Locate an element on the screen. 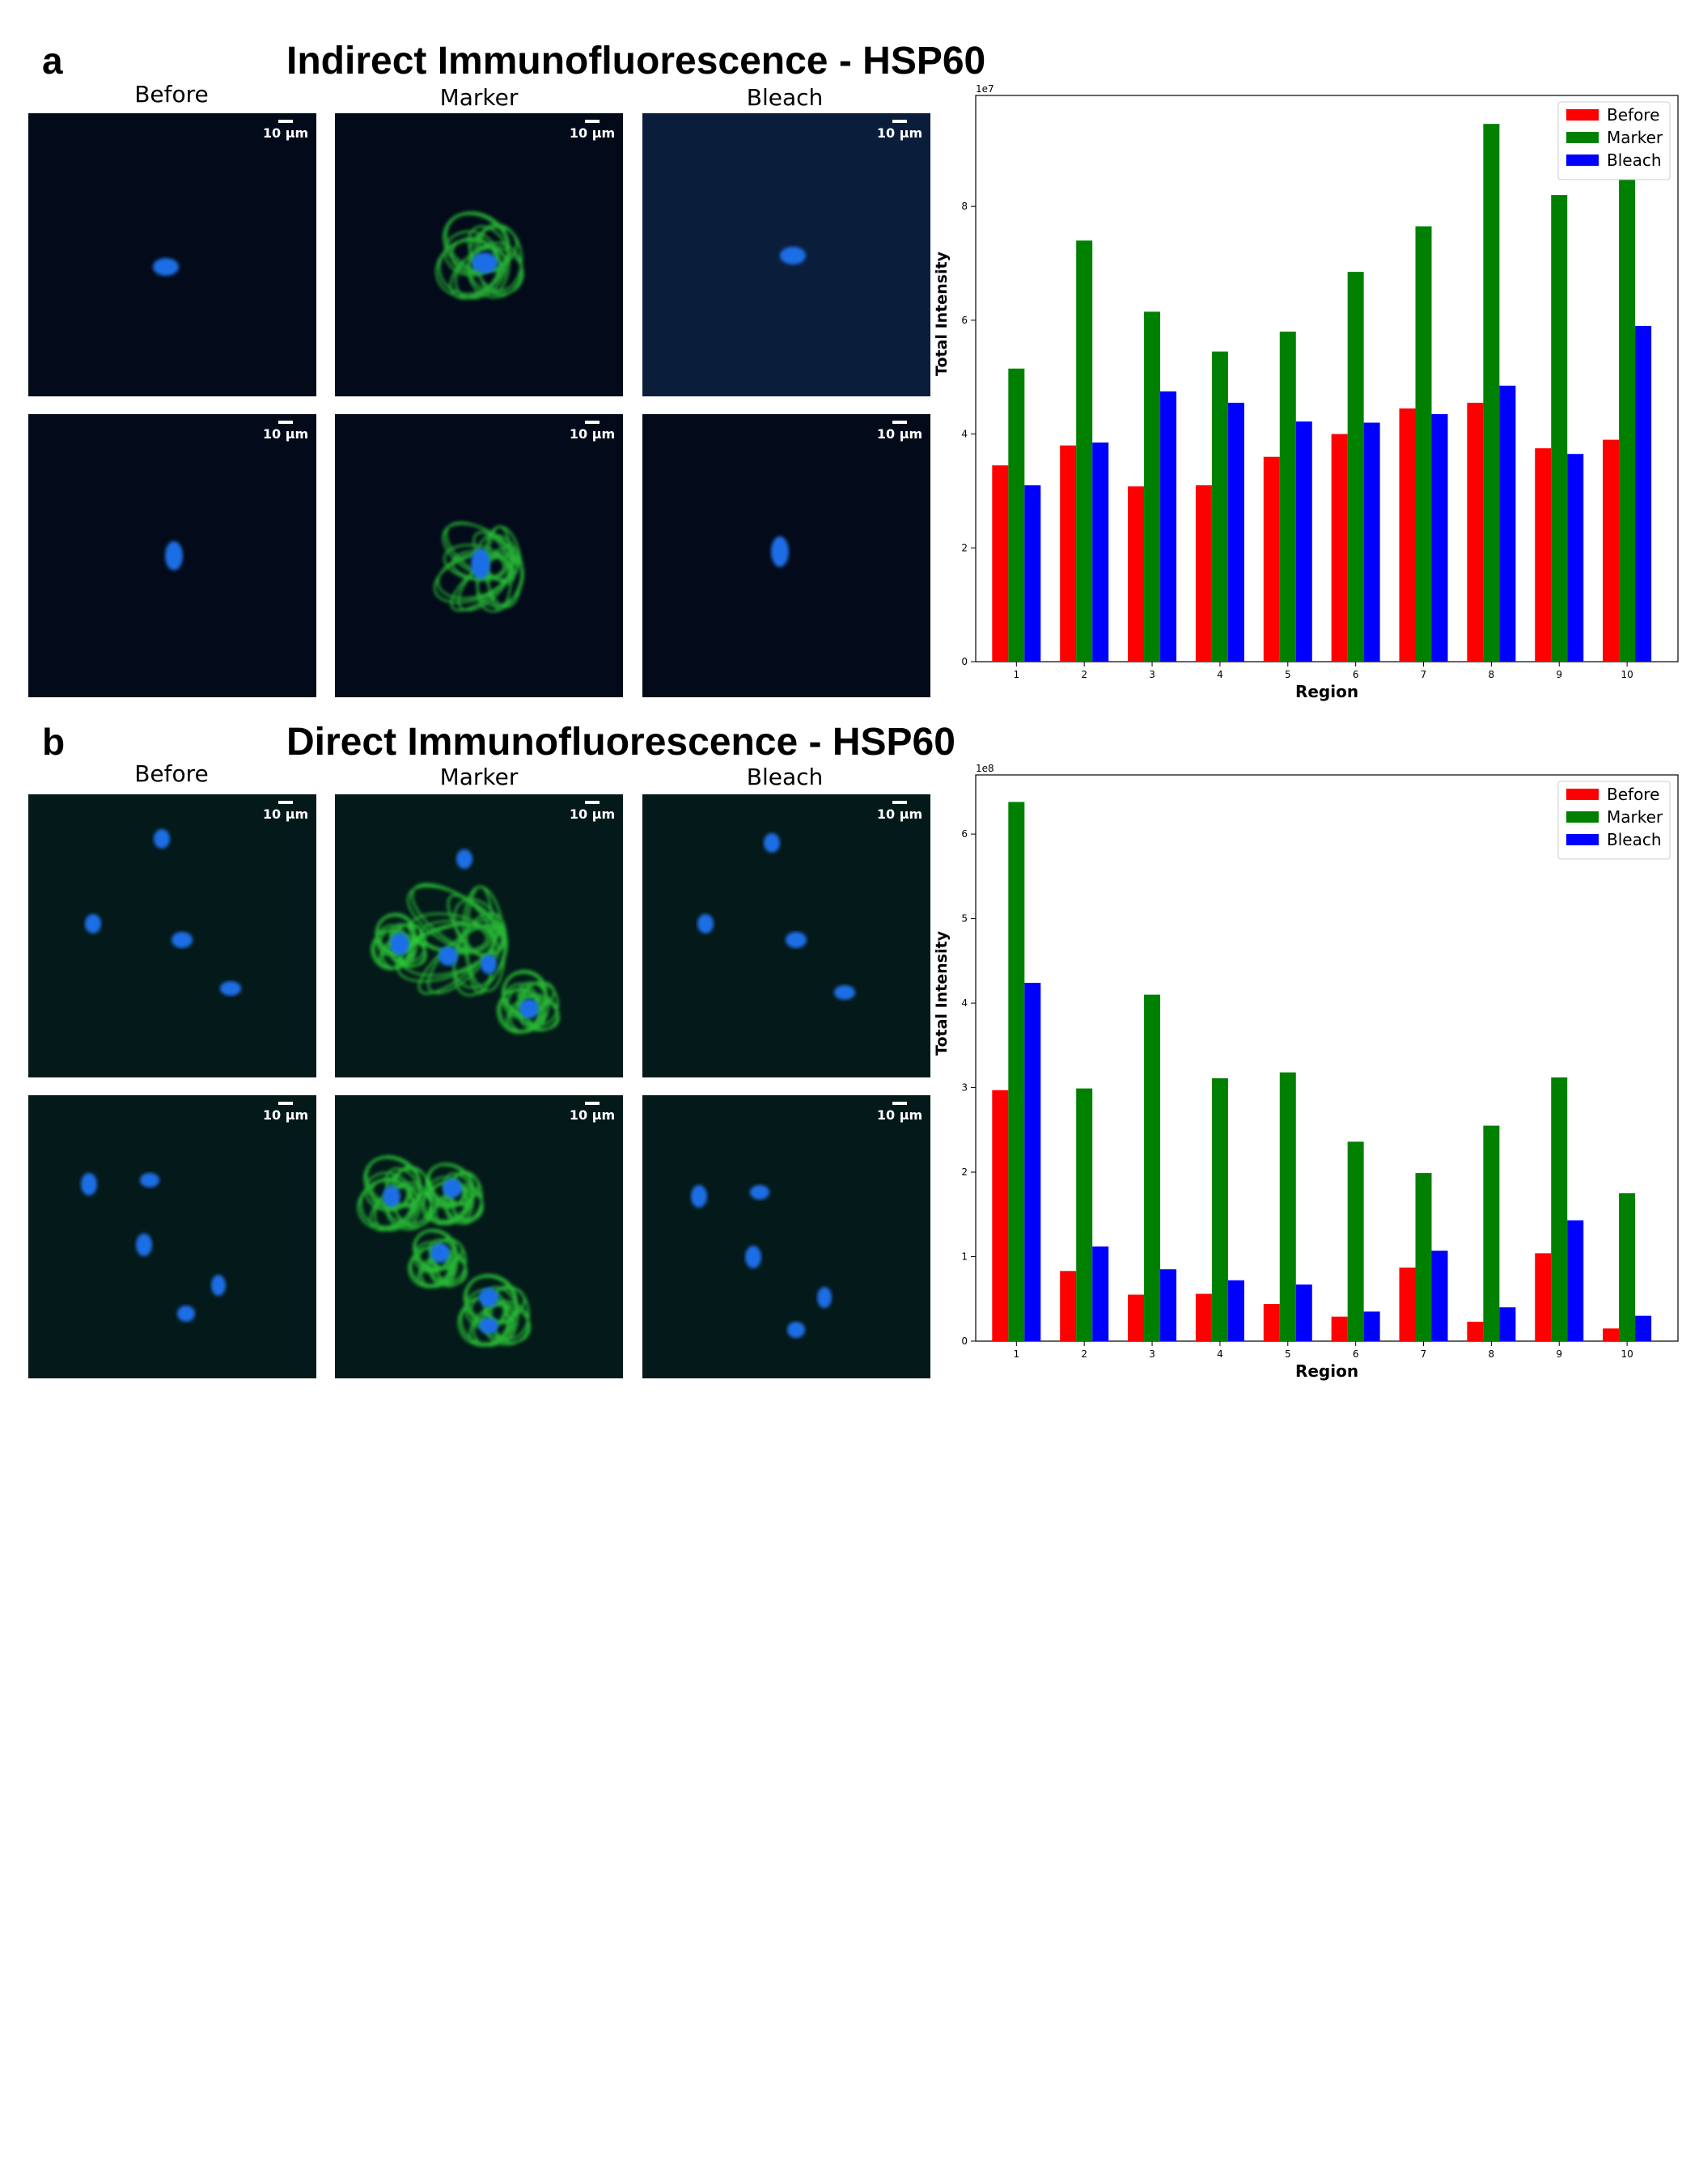 Image resolution: width=1699 pixels, height=2184 pixels. x-axis-label: Region is located at coordinates (1326, 691).